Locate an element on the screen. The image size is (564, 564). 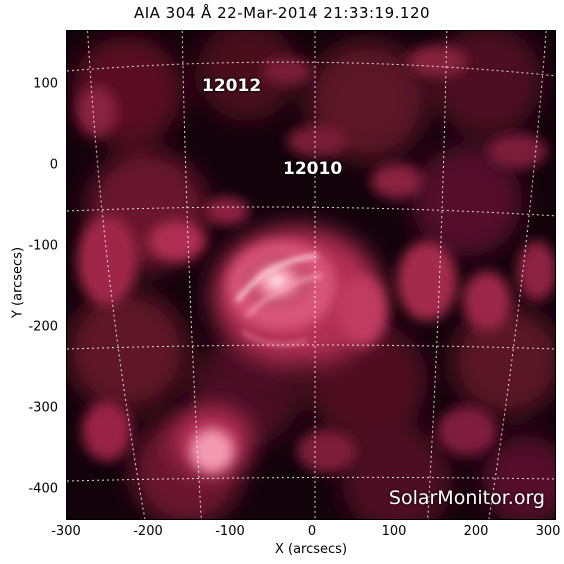
y-tick-label: 0 is located at coordinates (53, 165).